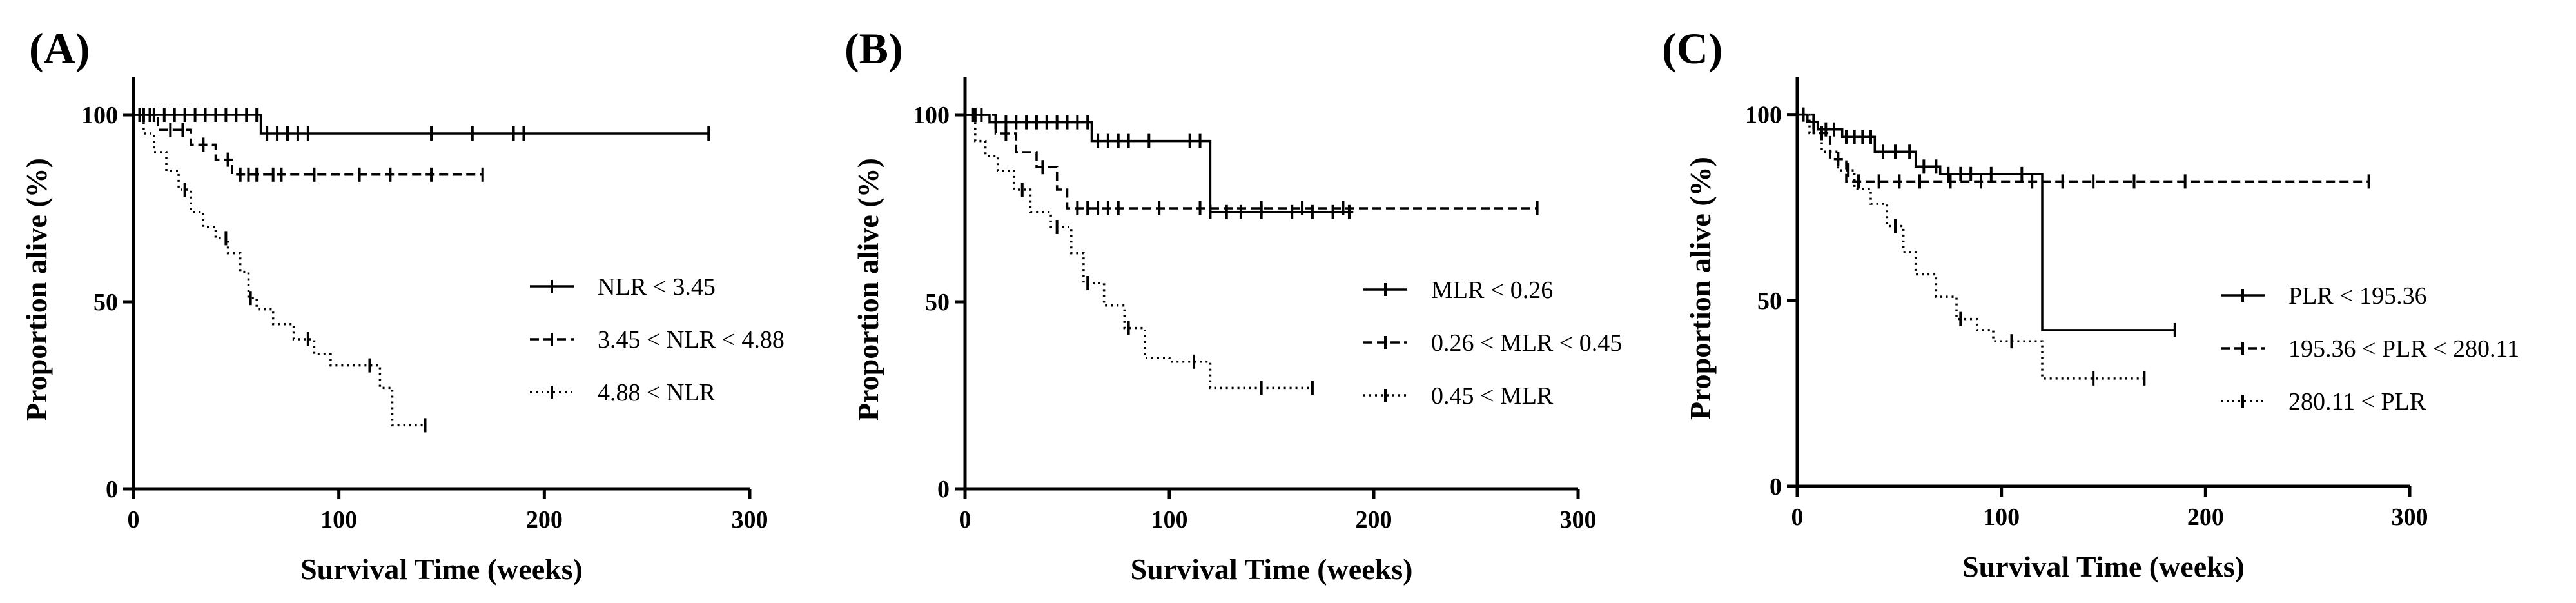  Describe the element at coordinates (1527, 343) in the screenshot. I see `legend-label: 0.26 < MLR < 0.45` at that location.